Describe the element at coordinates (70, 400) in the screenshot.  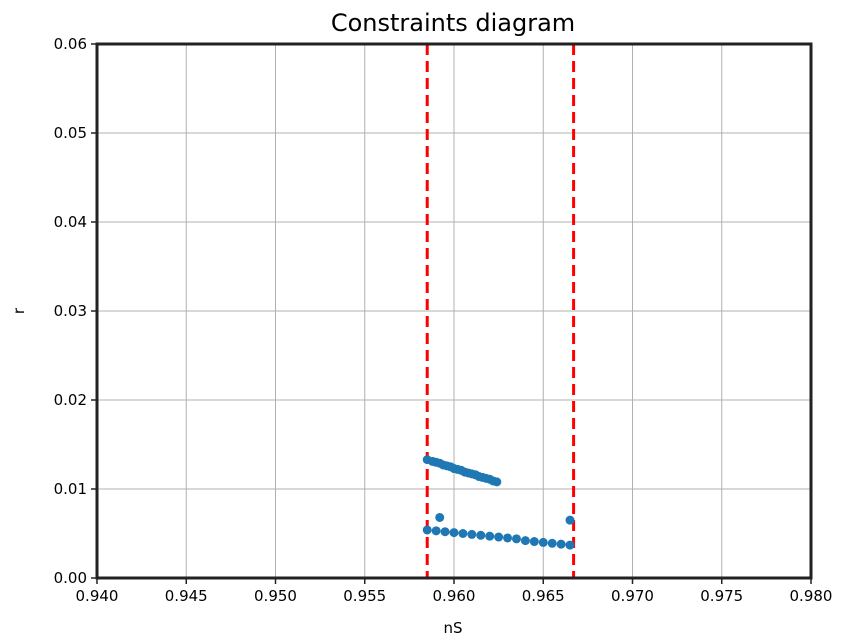
I see `y-tick-label: 0.02` at that location.